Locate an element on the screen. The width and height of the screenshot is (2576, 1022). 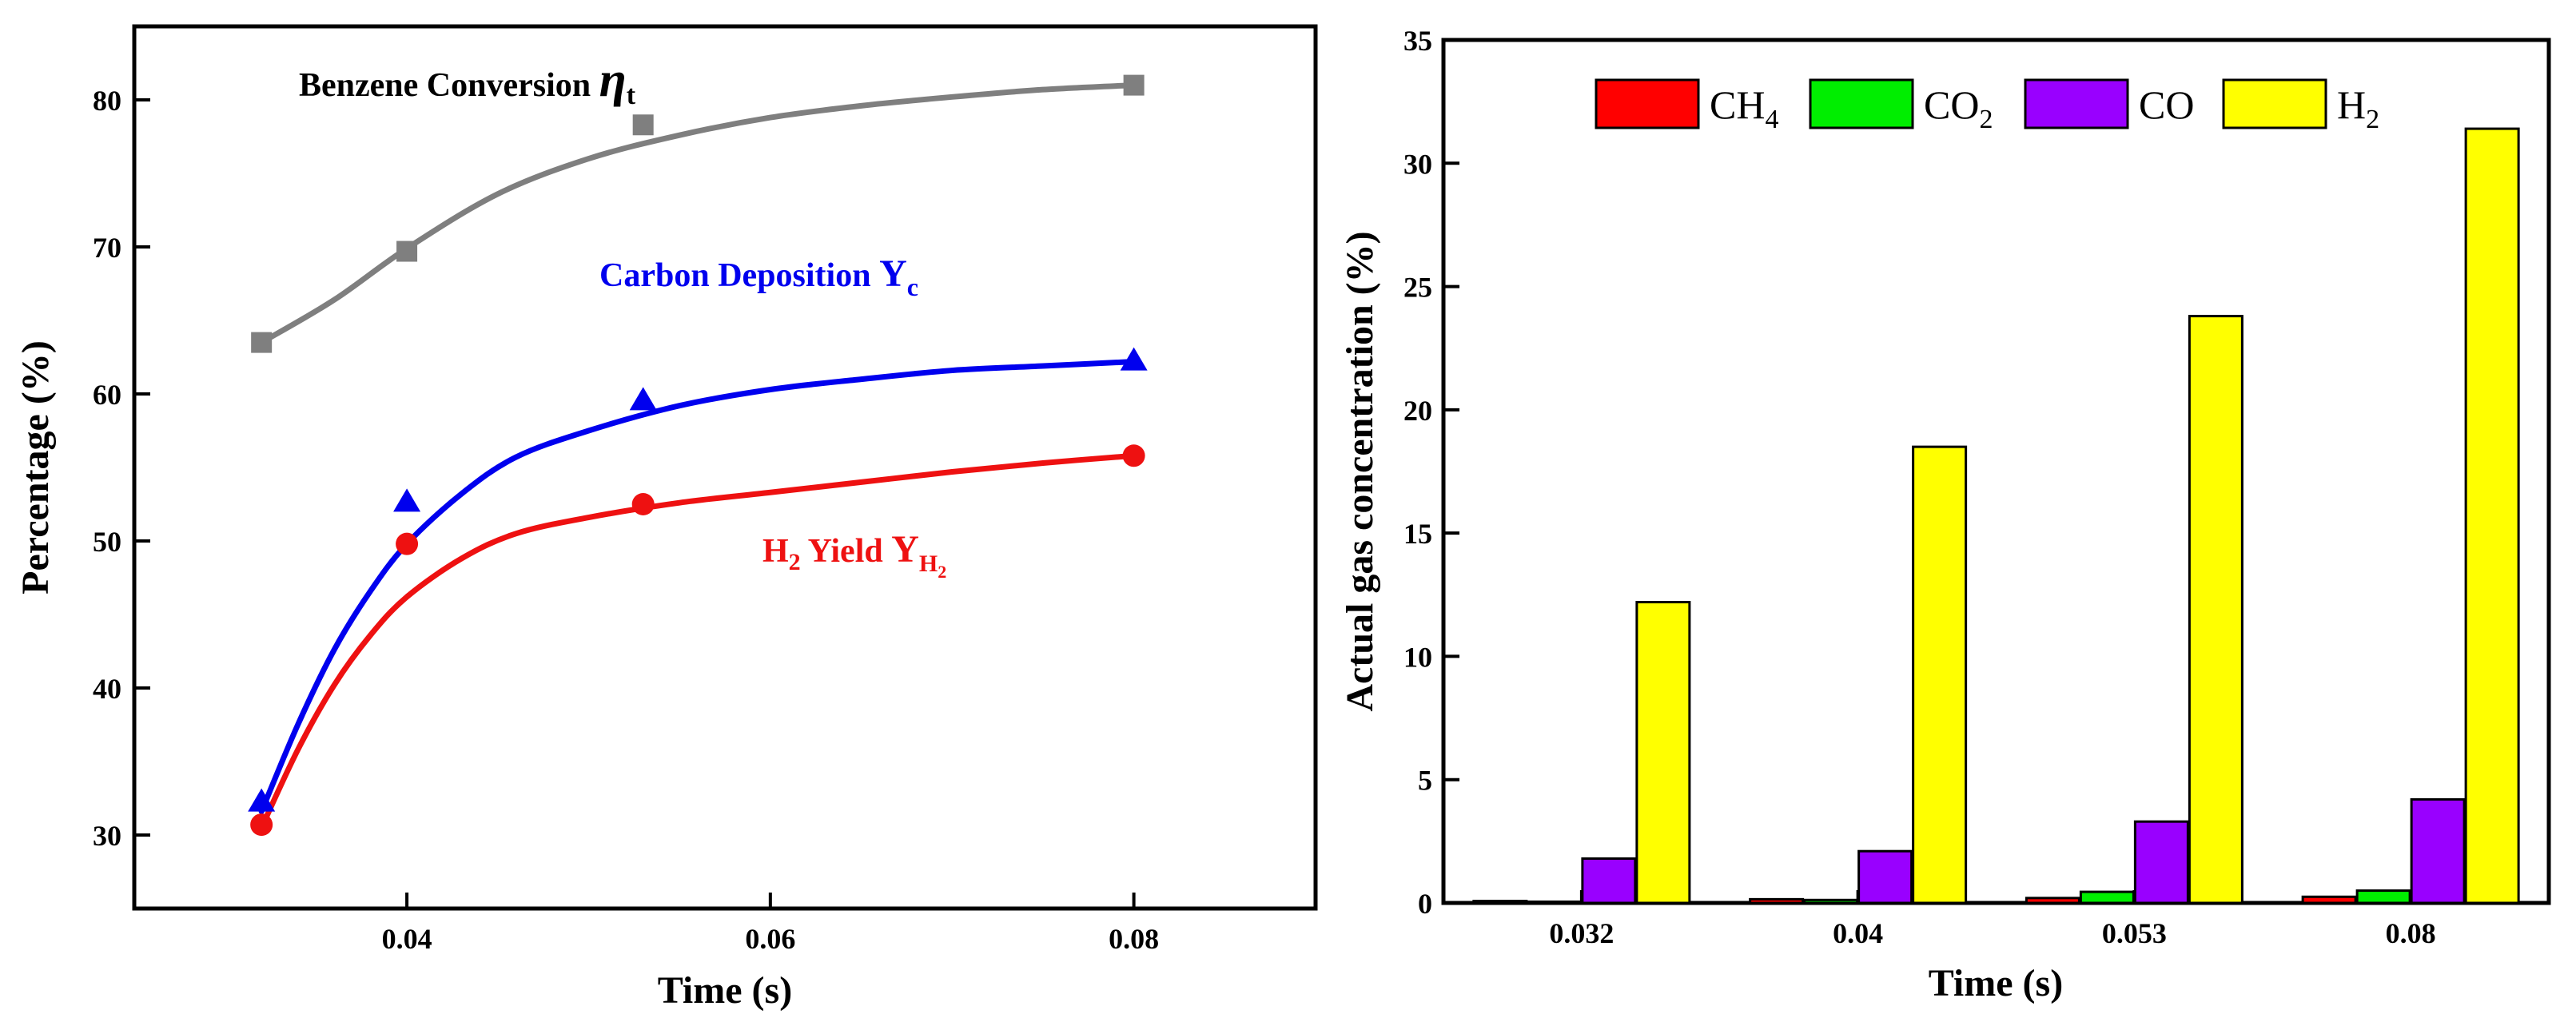
legend-label-ch4: CH4 is located at coordinates (1744, 108).